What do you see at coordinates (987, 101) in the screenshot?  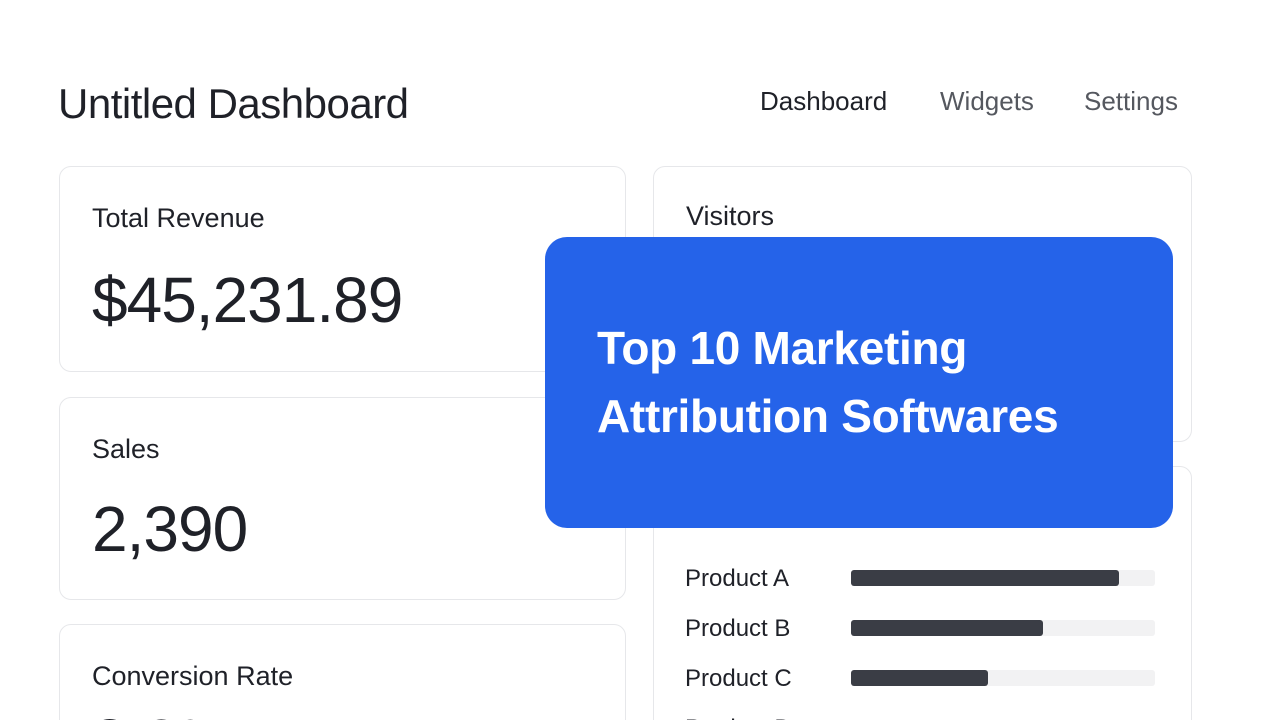 I see `nav-widgets: Widgets` at bounding box center [987, 101].